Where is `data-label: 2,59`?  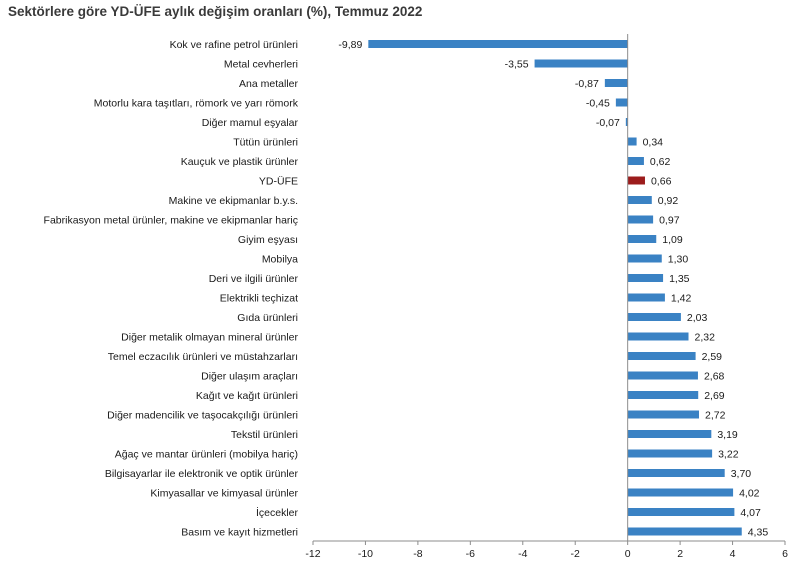
data-label: 2,59 is located at coordinates (712, 357).